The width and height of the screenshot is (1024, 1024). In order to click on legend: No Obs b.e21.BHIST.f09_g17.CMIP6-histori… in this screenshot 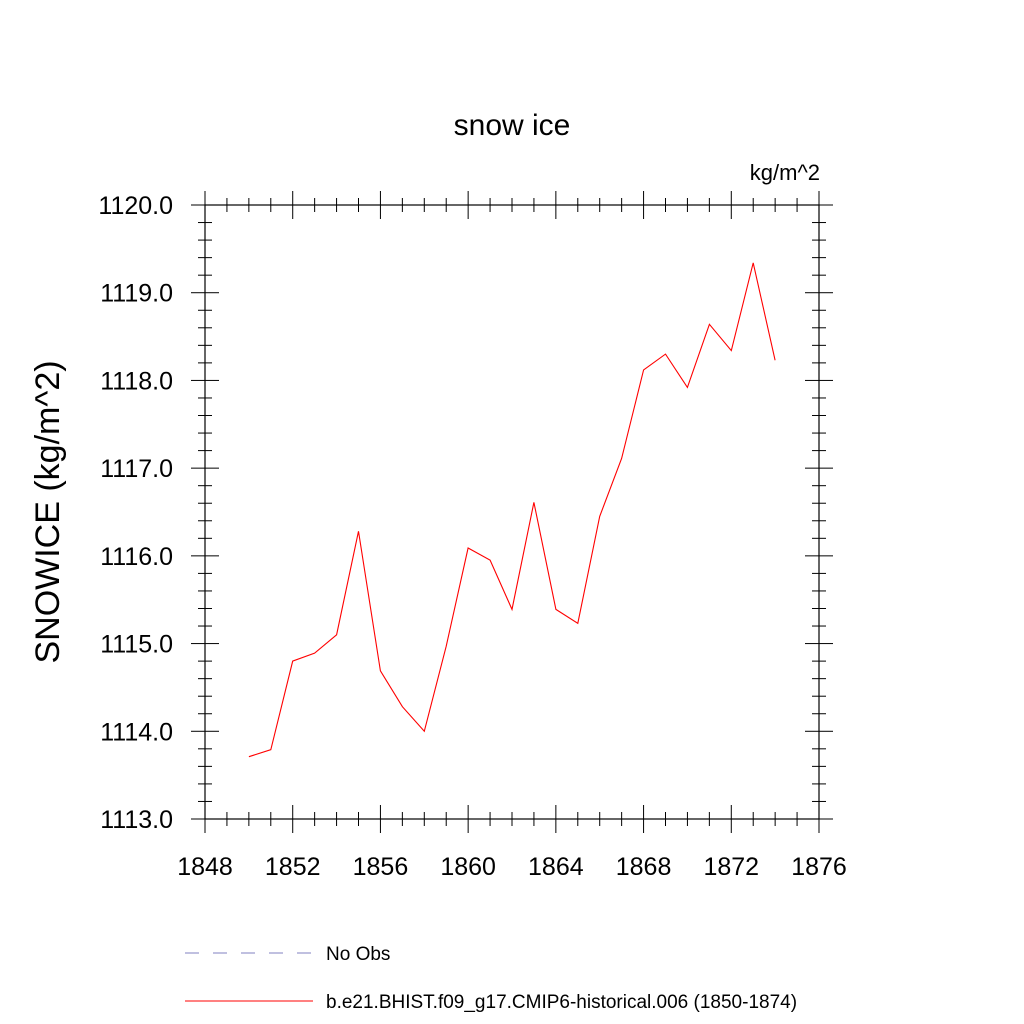, I will do `click(491, 978)`.